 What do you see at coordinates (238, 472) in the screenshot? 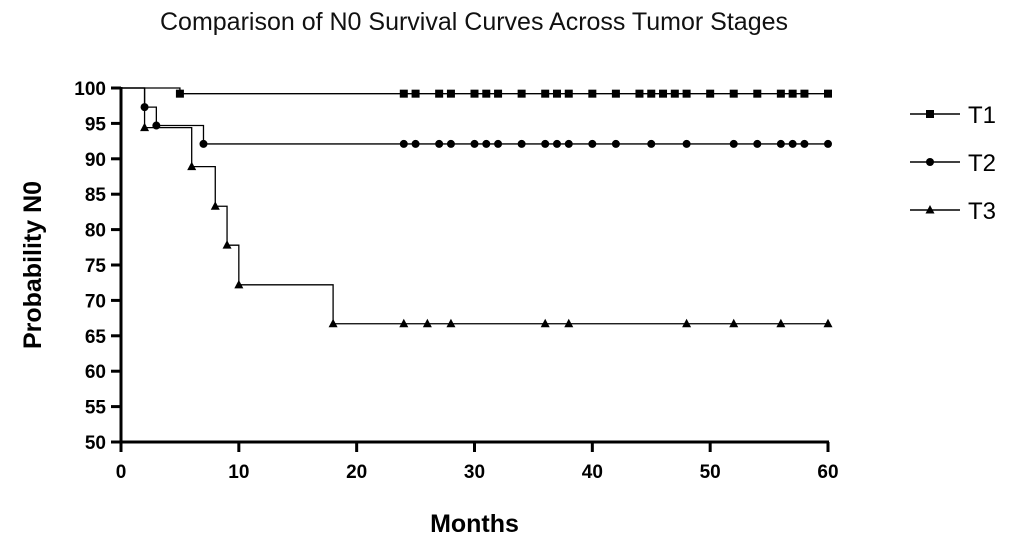
I see `x-tick-label: 10` at bounding box center [238, 472].